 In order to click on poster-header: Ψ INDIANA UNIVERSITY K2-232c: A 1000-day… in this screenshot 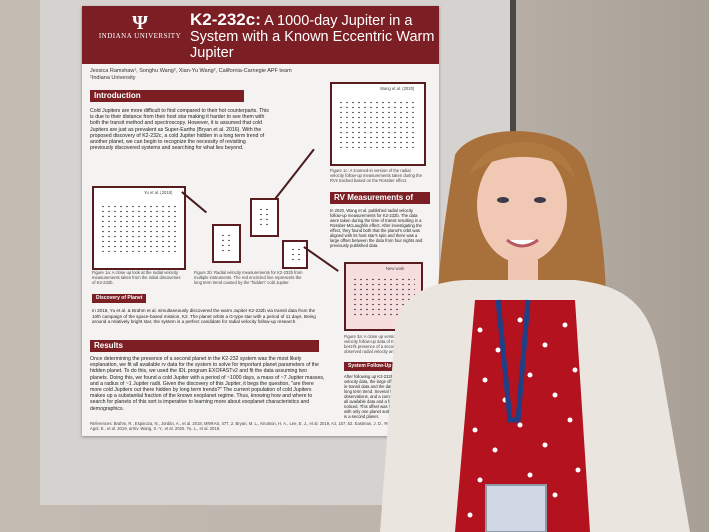, I will do `click(260, 35)`.